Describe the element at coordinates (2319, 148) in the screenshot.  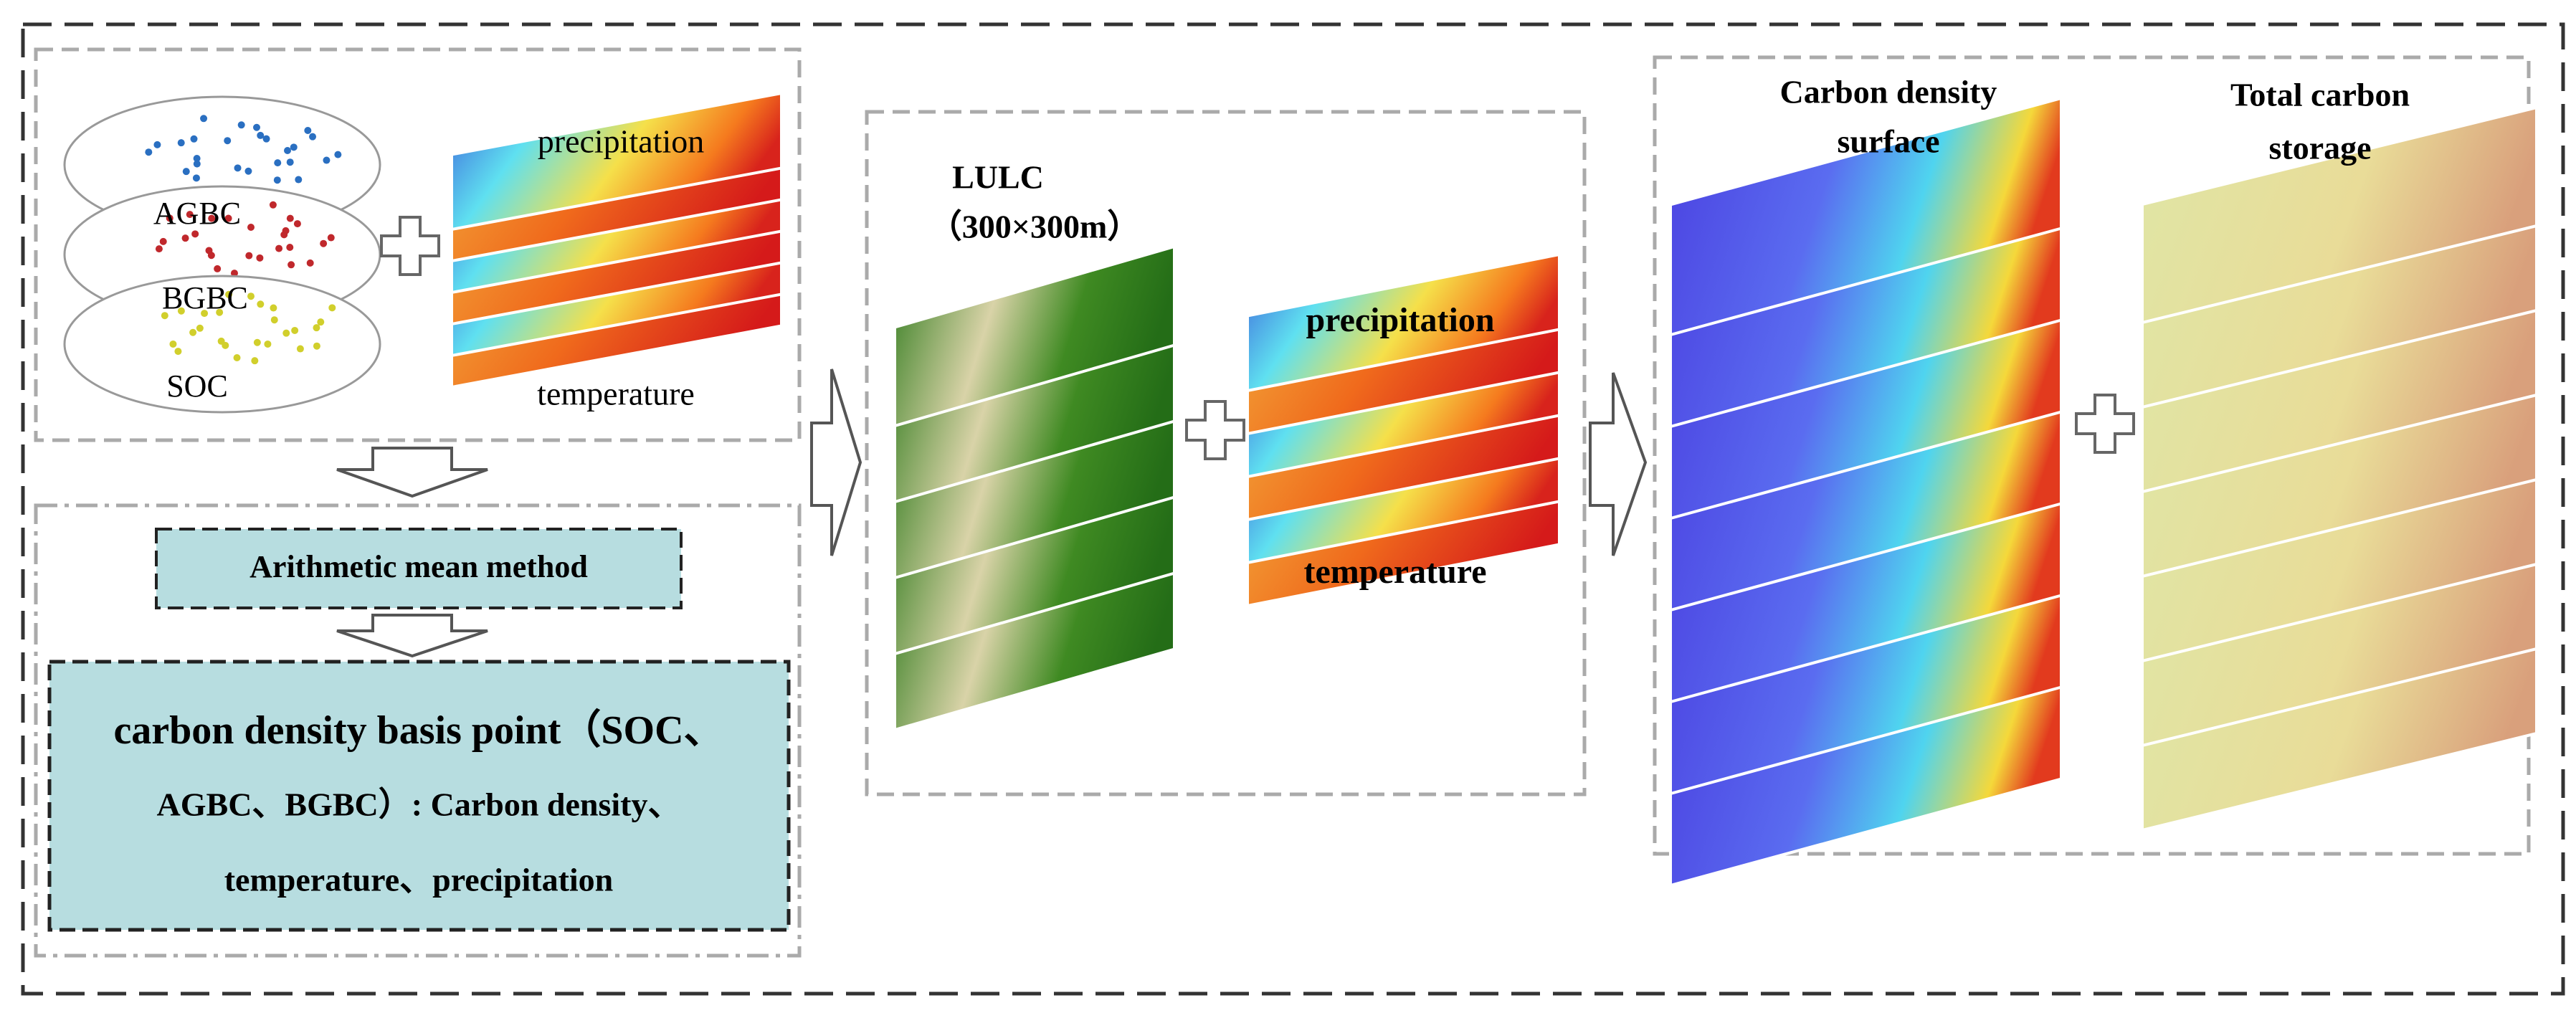
I see `output-title: storage` at that location.